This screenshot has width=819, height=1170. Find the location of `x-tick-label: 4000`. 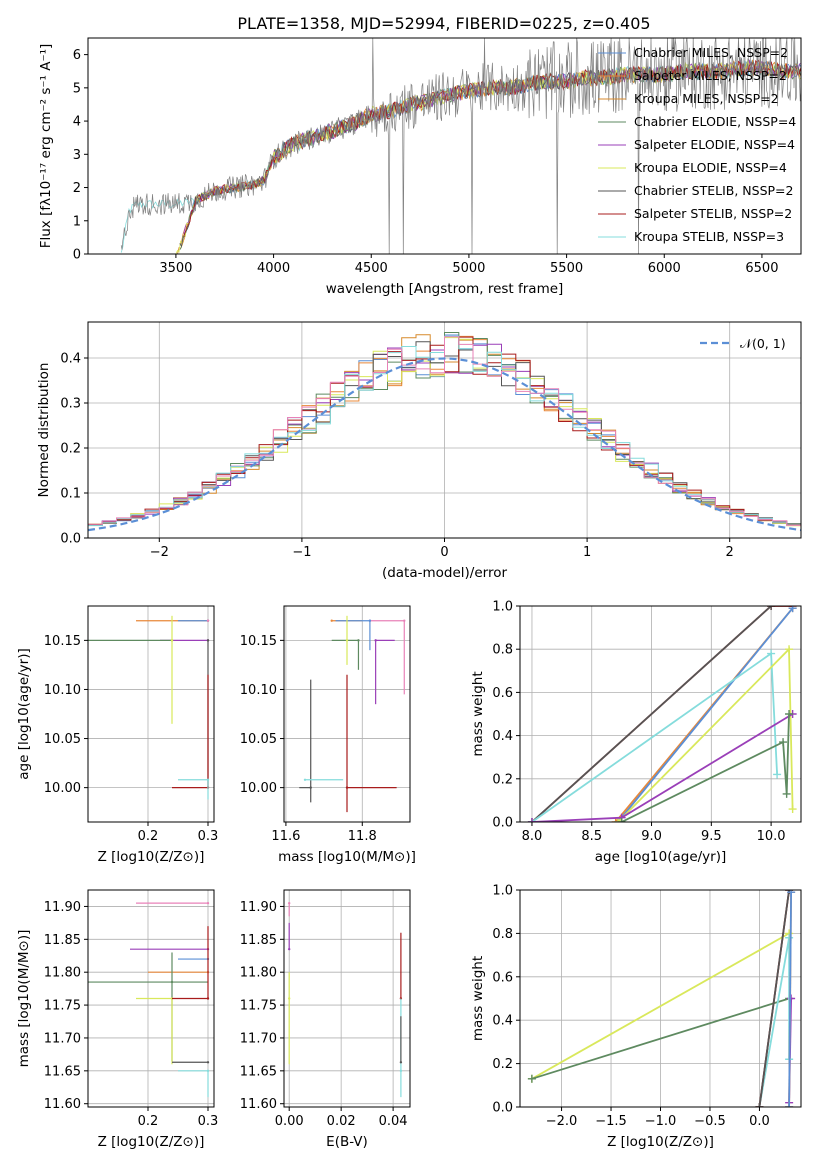

x-tick-label: 4000 is located at coordinates (273, 268).